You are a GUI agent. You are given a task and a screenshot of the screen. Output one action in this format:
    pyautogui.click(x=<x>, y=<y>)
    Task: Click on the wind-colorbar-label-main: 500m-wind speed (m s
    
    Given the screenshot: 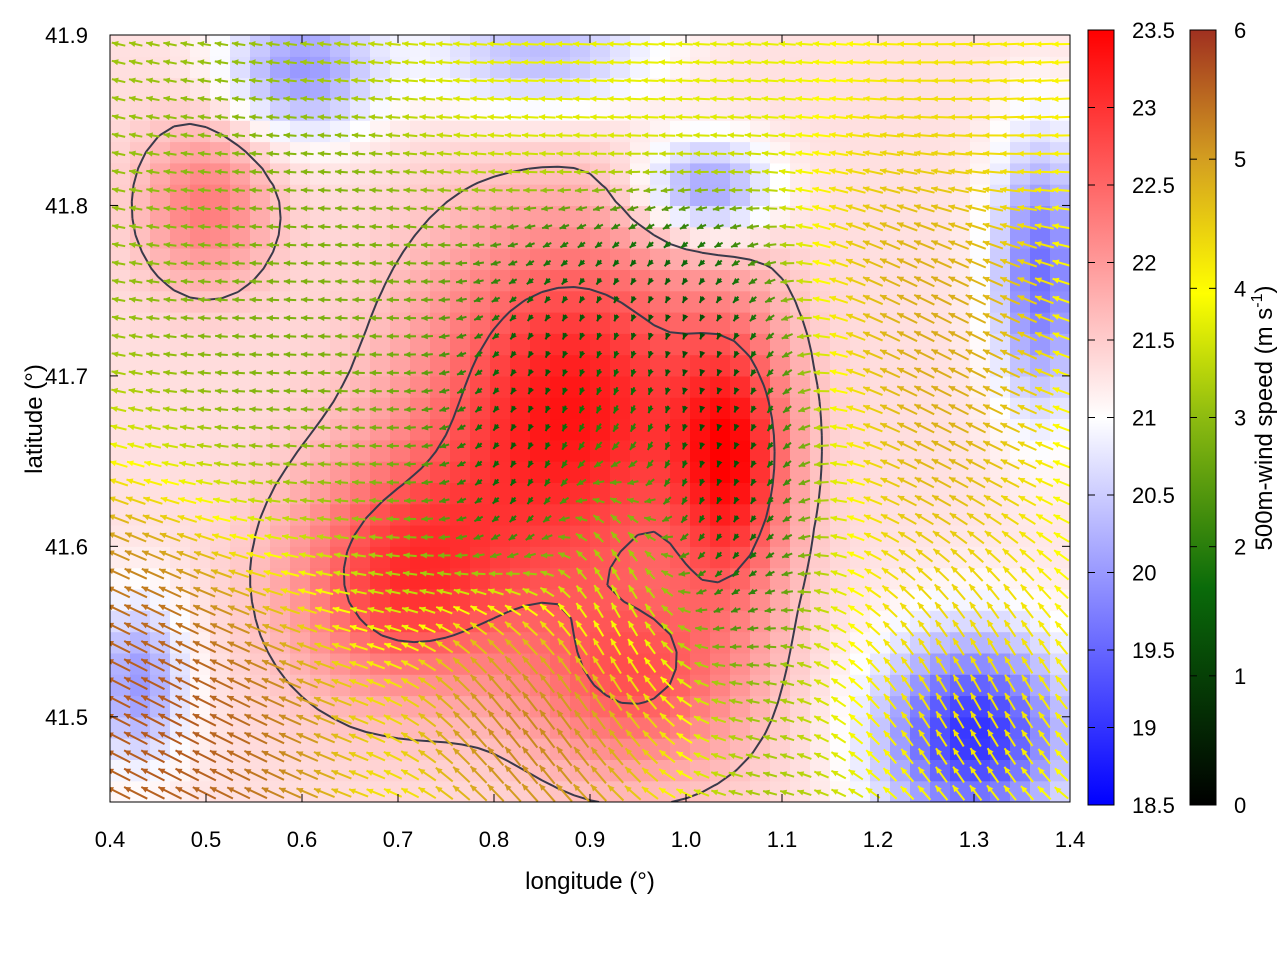 What is the action you would take?
    pyautogui.click(x=1264, y=429)
    